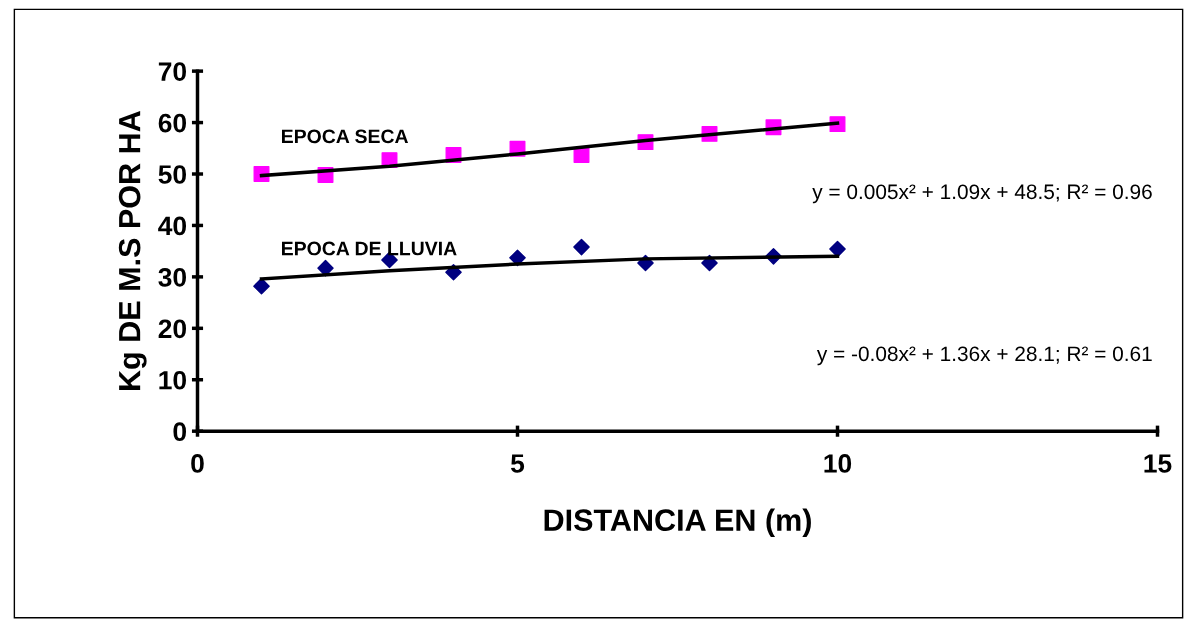  Describe the element at coordinates (132, 251) in the screenshot. I see `y-axis-title: Kg DE M.S POR HA` at that location.